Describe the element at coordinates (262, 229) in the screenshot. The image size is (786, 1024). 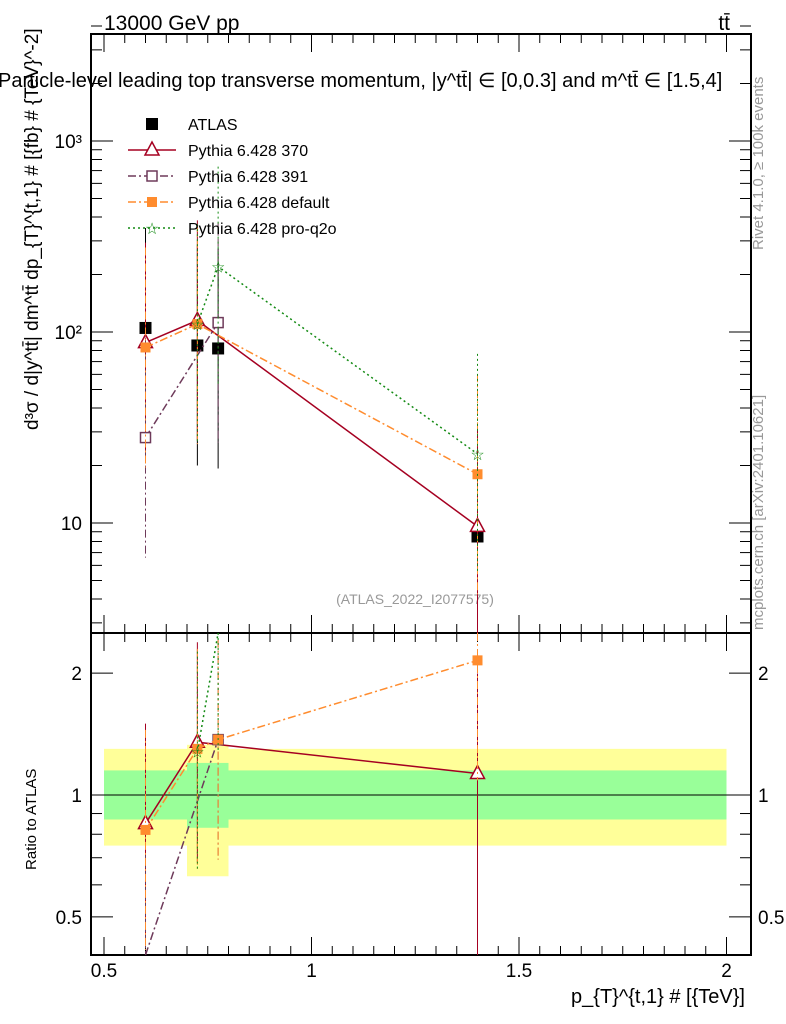
I see `legend-label: Pythia 6.428 pro-q2o` at that location.